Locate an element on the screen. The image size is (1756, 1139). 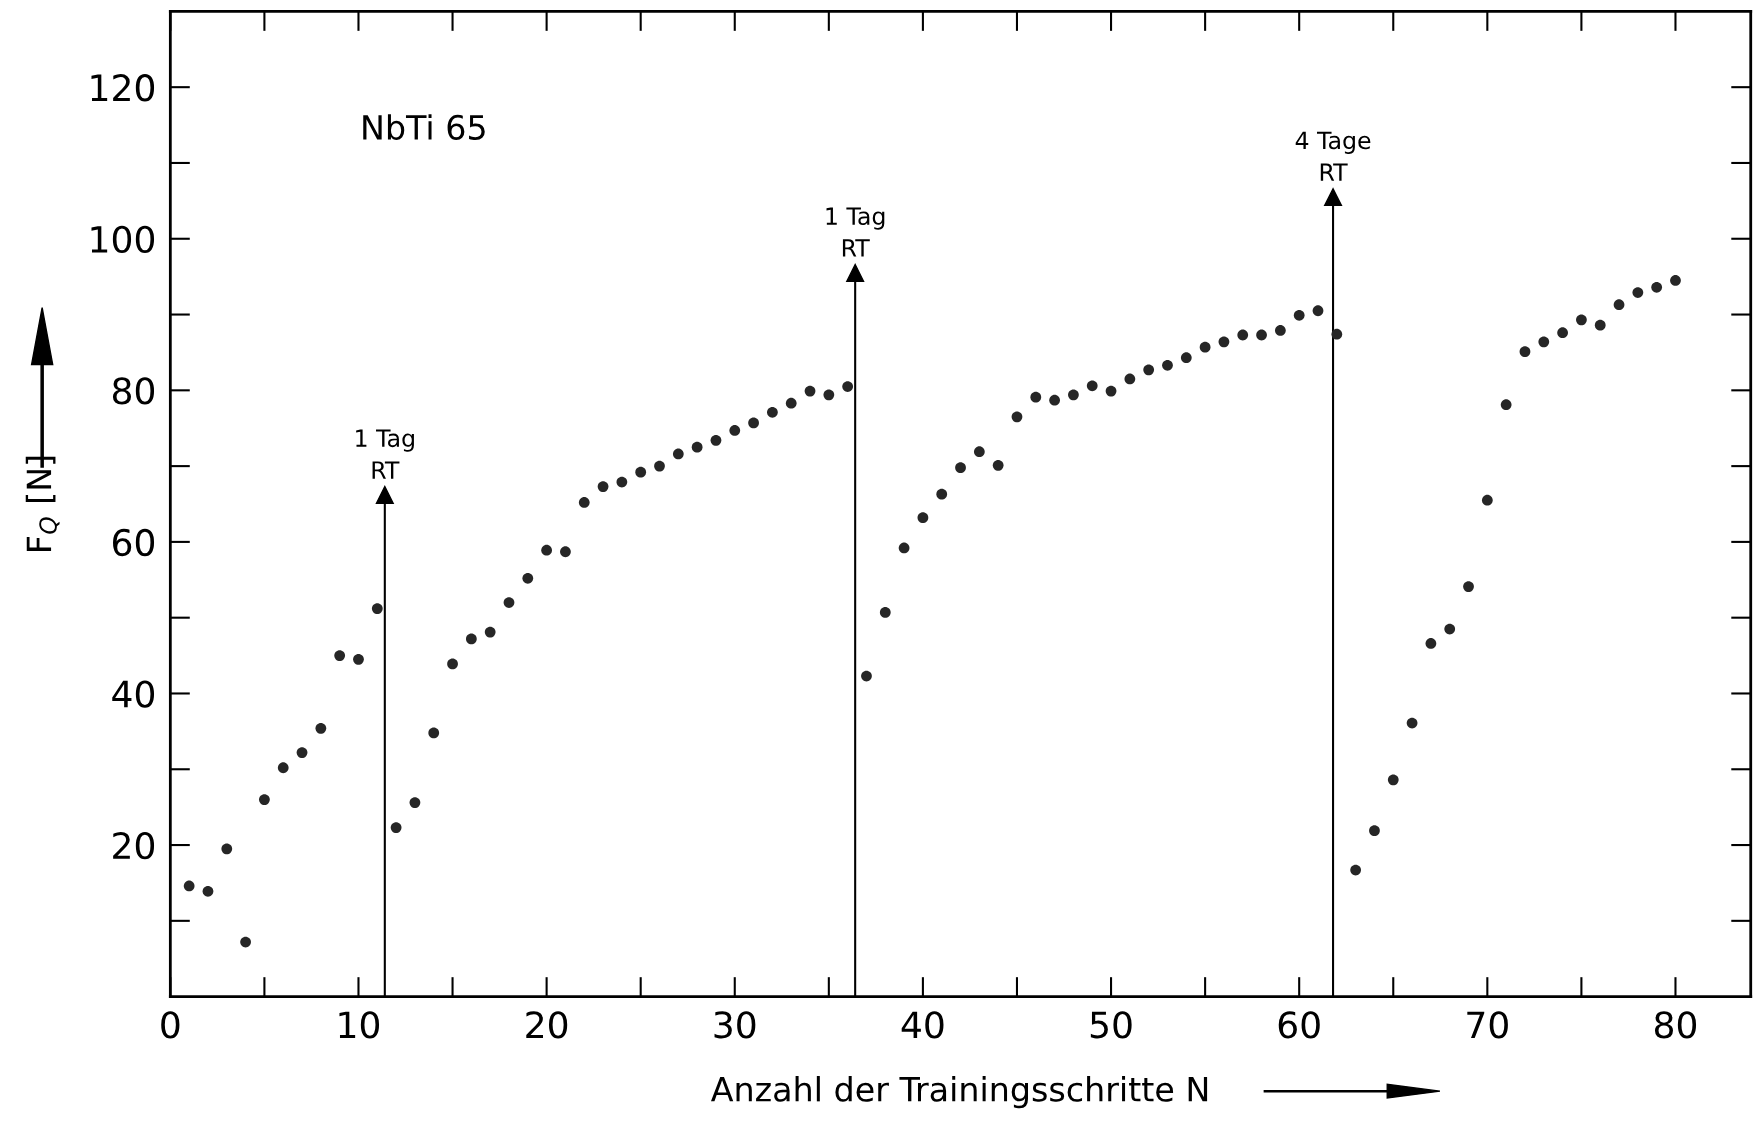
x-tick-label: 80 is located at coordinates (1675, 1025).